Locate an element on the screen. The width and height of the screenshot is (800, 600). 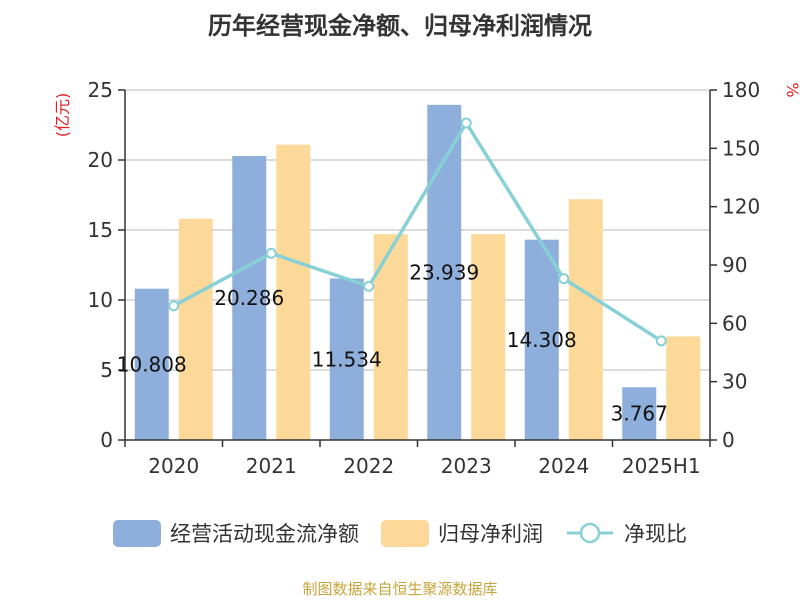
right-tick-label: 0 is located at coordinates (728, 440).